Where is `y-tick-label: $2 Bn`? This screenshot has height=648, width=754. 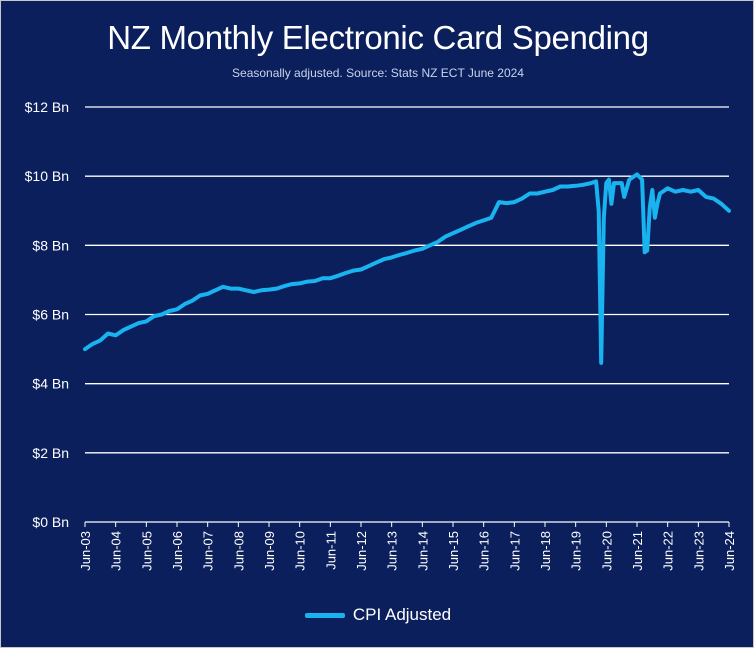
y-tick-label: $2 Bn is located at coordinates (50, 453).